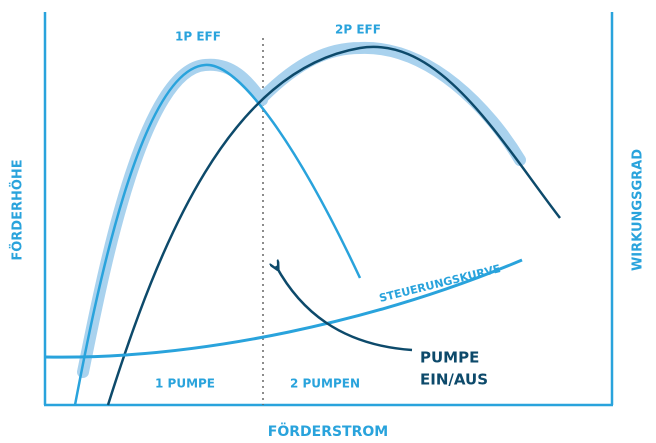  What do you see at coordinates (344, 309) in the screenshot?
I see `switch-arrow` at bounding box center [344, 309].